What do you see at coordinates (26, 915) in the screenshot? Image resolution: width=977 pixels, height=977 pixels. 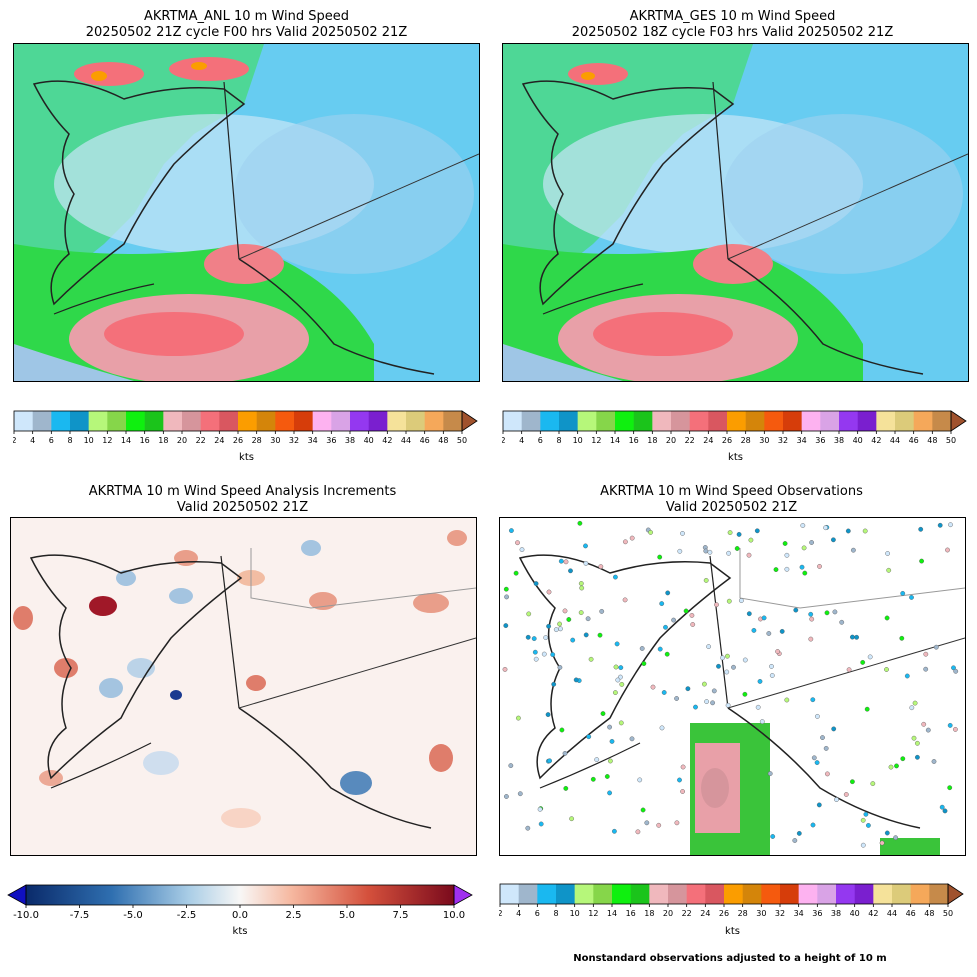 I see `colorbar-tick-label: -10.0` at bounding box center [26, 915].